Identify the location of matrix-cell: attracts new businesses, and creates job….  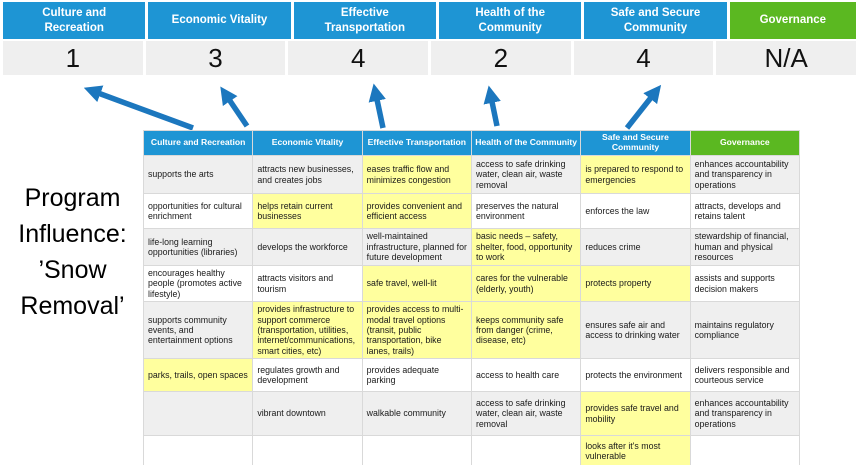
(307, 174).